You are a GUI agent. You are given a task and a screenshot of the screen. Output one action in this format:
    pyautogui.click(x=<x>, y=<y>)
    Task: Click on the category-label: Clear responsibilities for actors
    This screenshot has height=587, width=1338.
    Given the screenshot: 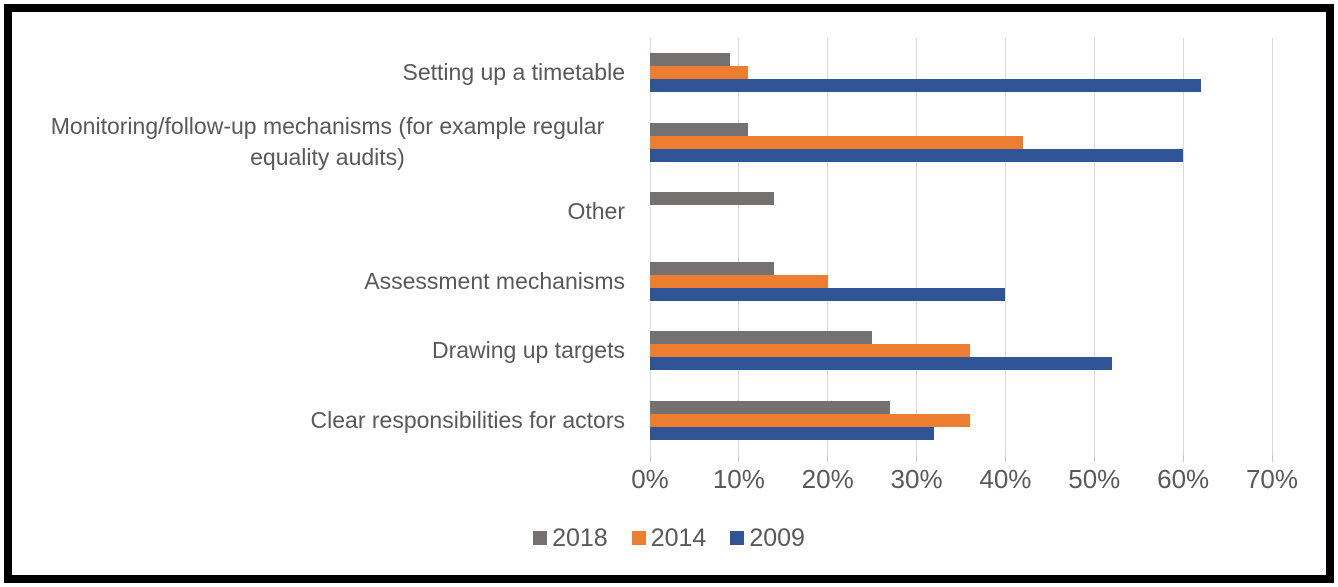 What is the action you would take?
    pyautogui.click(x=327, y=421)
    